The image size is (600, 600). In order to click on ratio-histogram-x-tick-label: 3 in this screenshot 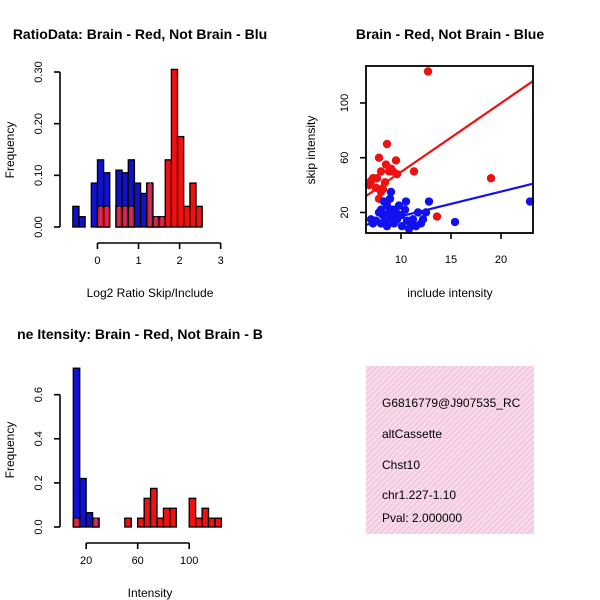, I will do `click(221, 261)`.